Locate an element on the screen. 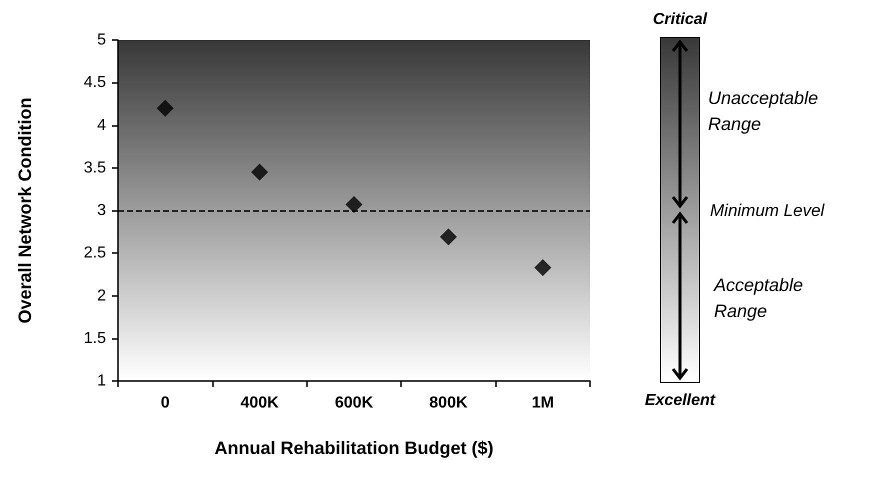 Image resolution: width=871 pixels, height=487 pixels. y-tick-label: 3.5 is located at coordinates (95, 167).